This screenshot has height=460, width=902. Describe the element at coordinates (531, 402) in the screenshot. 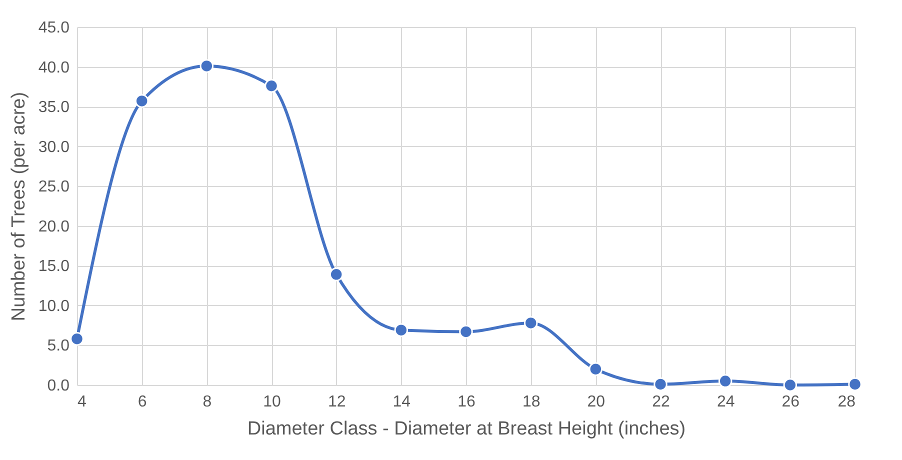

I see `x-tick-label: 18` at that location.